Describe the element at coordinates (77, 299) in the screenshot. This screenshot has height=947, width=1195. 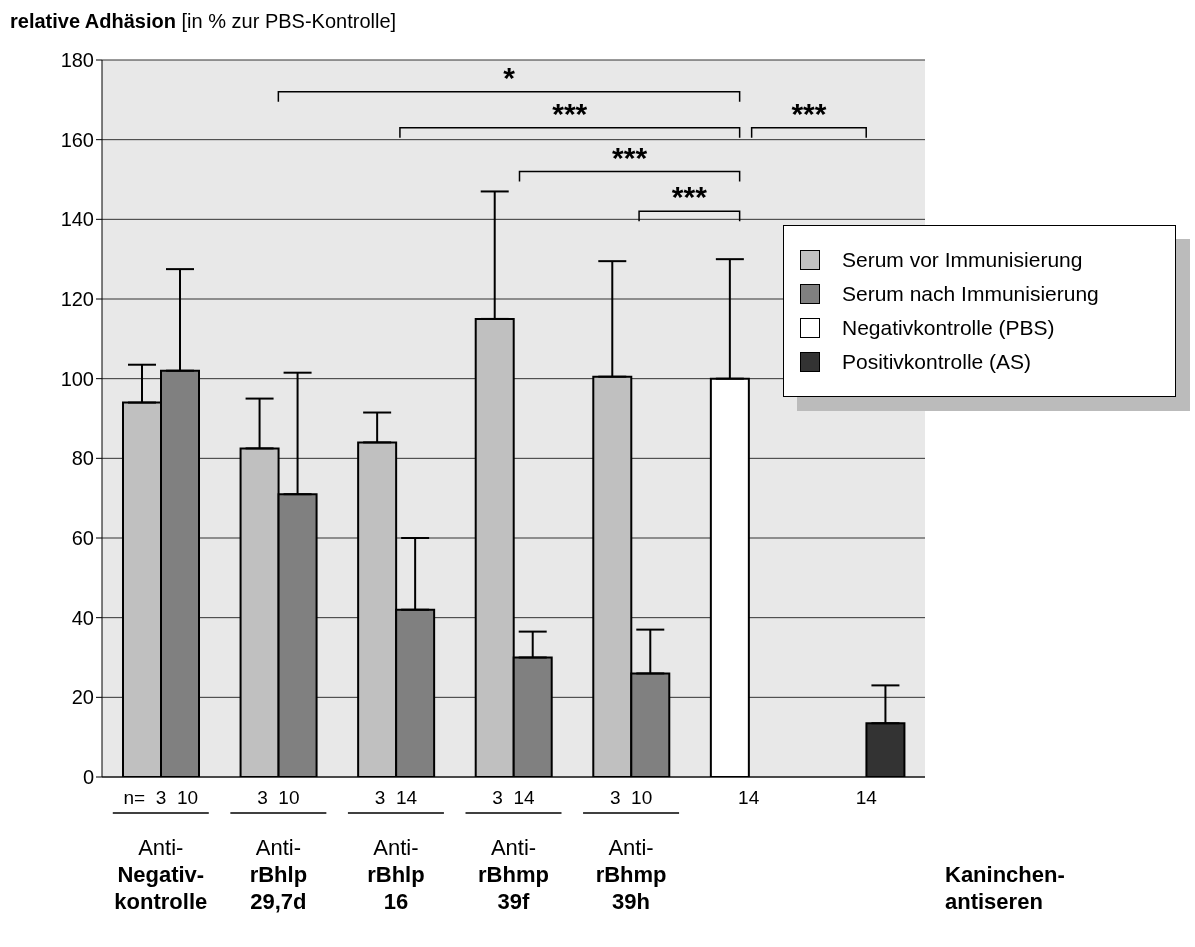
I see `y-tick-label: 120` at that location.